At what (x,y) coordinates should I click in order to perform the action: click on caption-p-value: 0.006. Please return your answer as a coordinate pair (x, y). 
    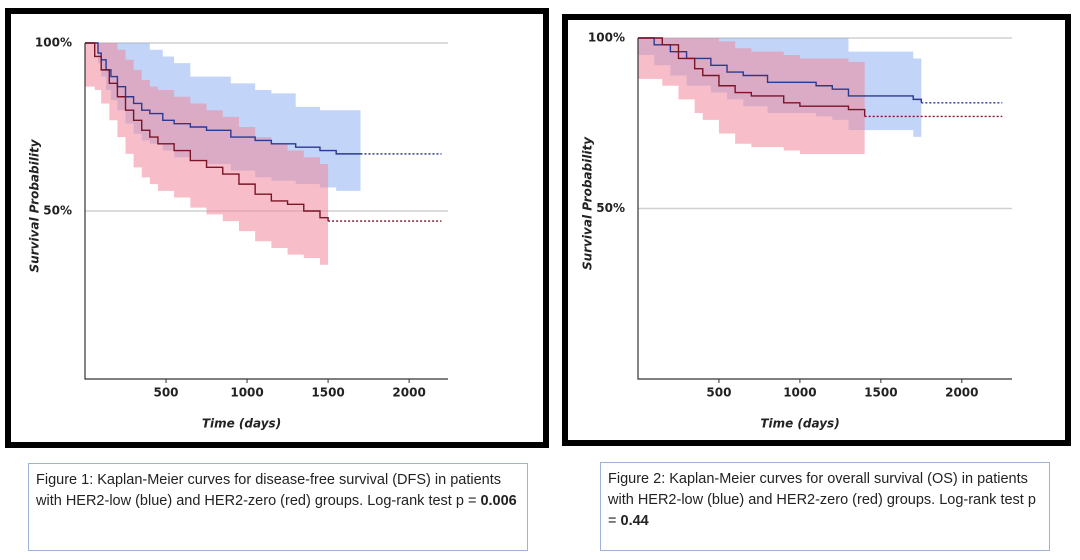
    Looking at the image, I should click on (498, 501).